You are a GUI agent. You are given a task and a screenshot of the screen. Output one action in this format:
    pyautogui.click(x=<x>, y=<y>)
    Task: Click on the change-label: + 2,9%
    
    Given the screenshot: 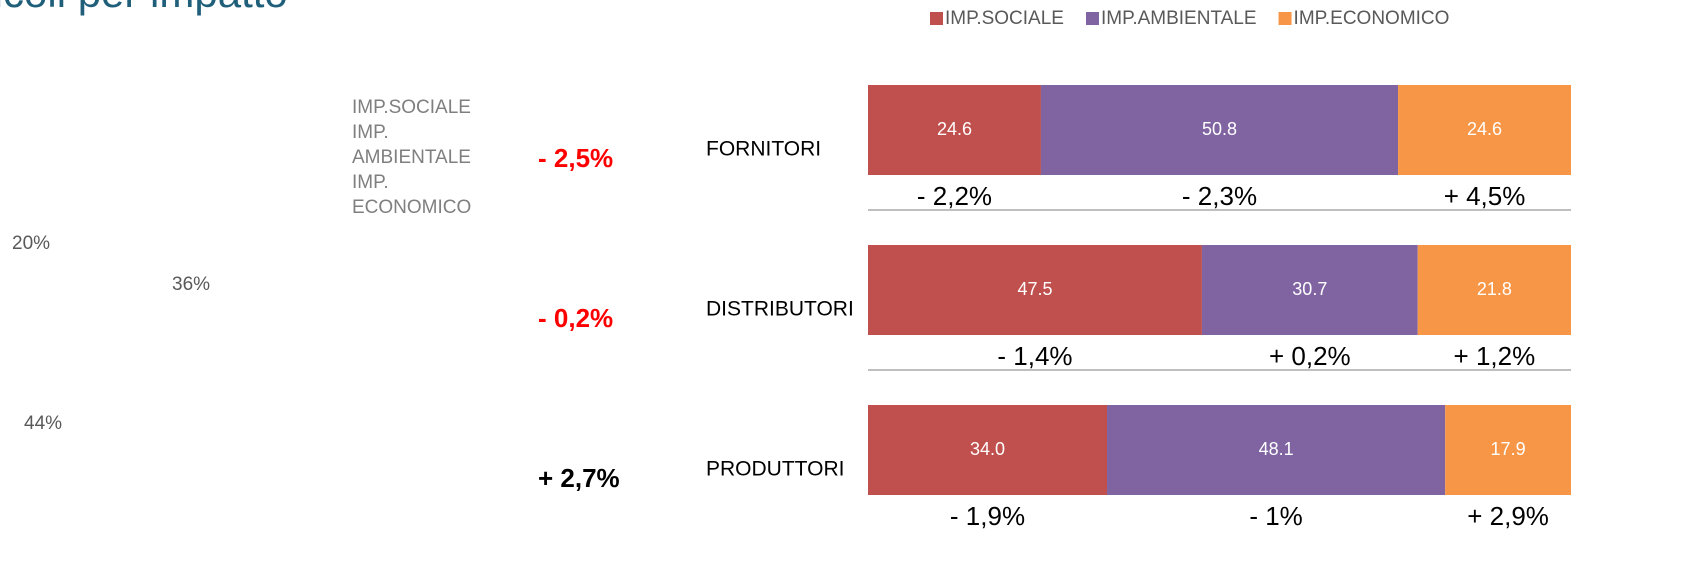 What is the action you would take?
    pyautogui.click(x=1508, y=516)
    